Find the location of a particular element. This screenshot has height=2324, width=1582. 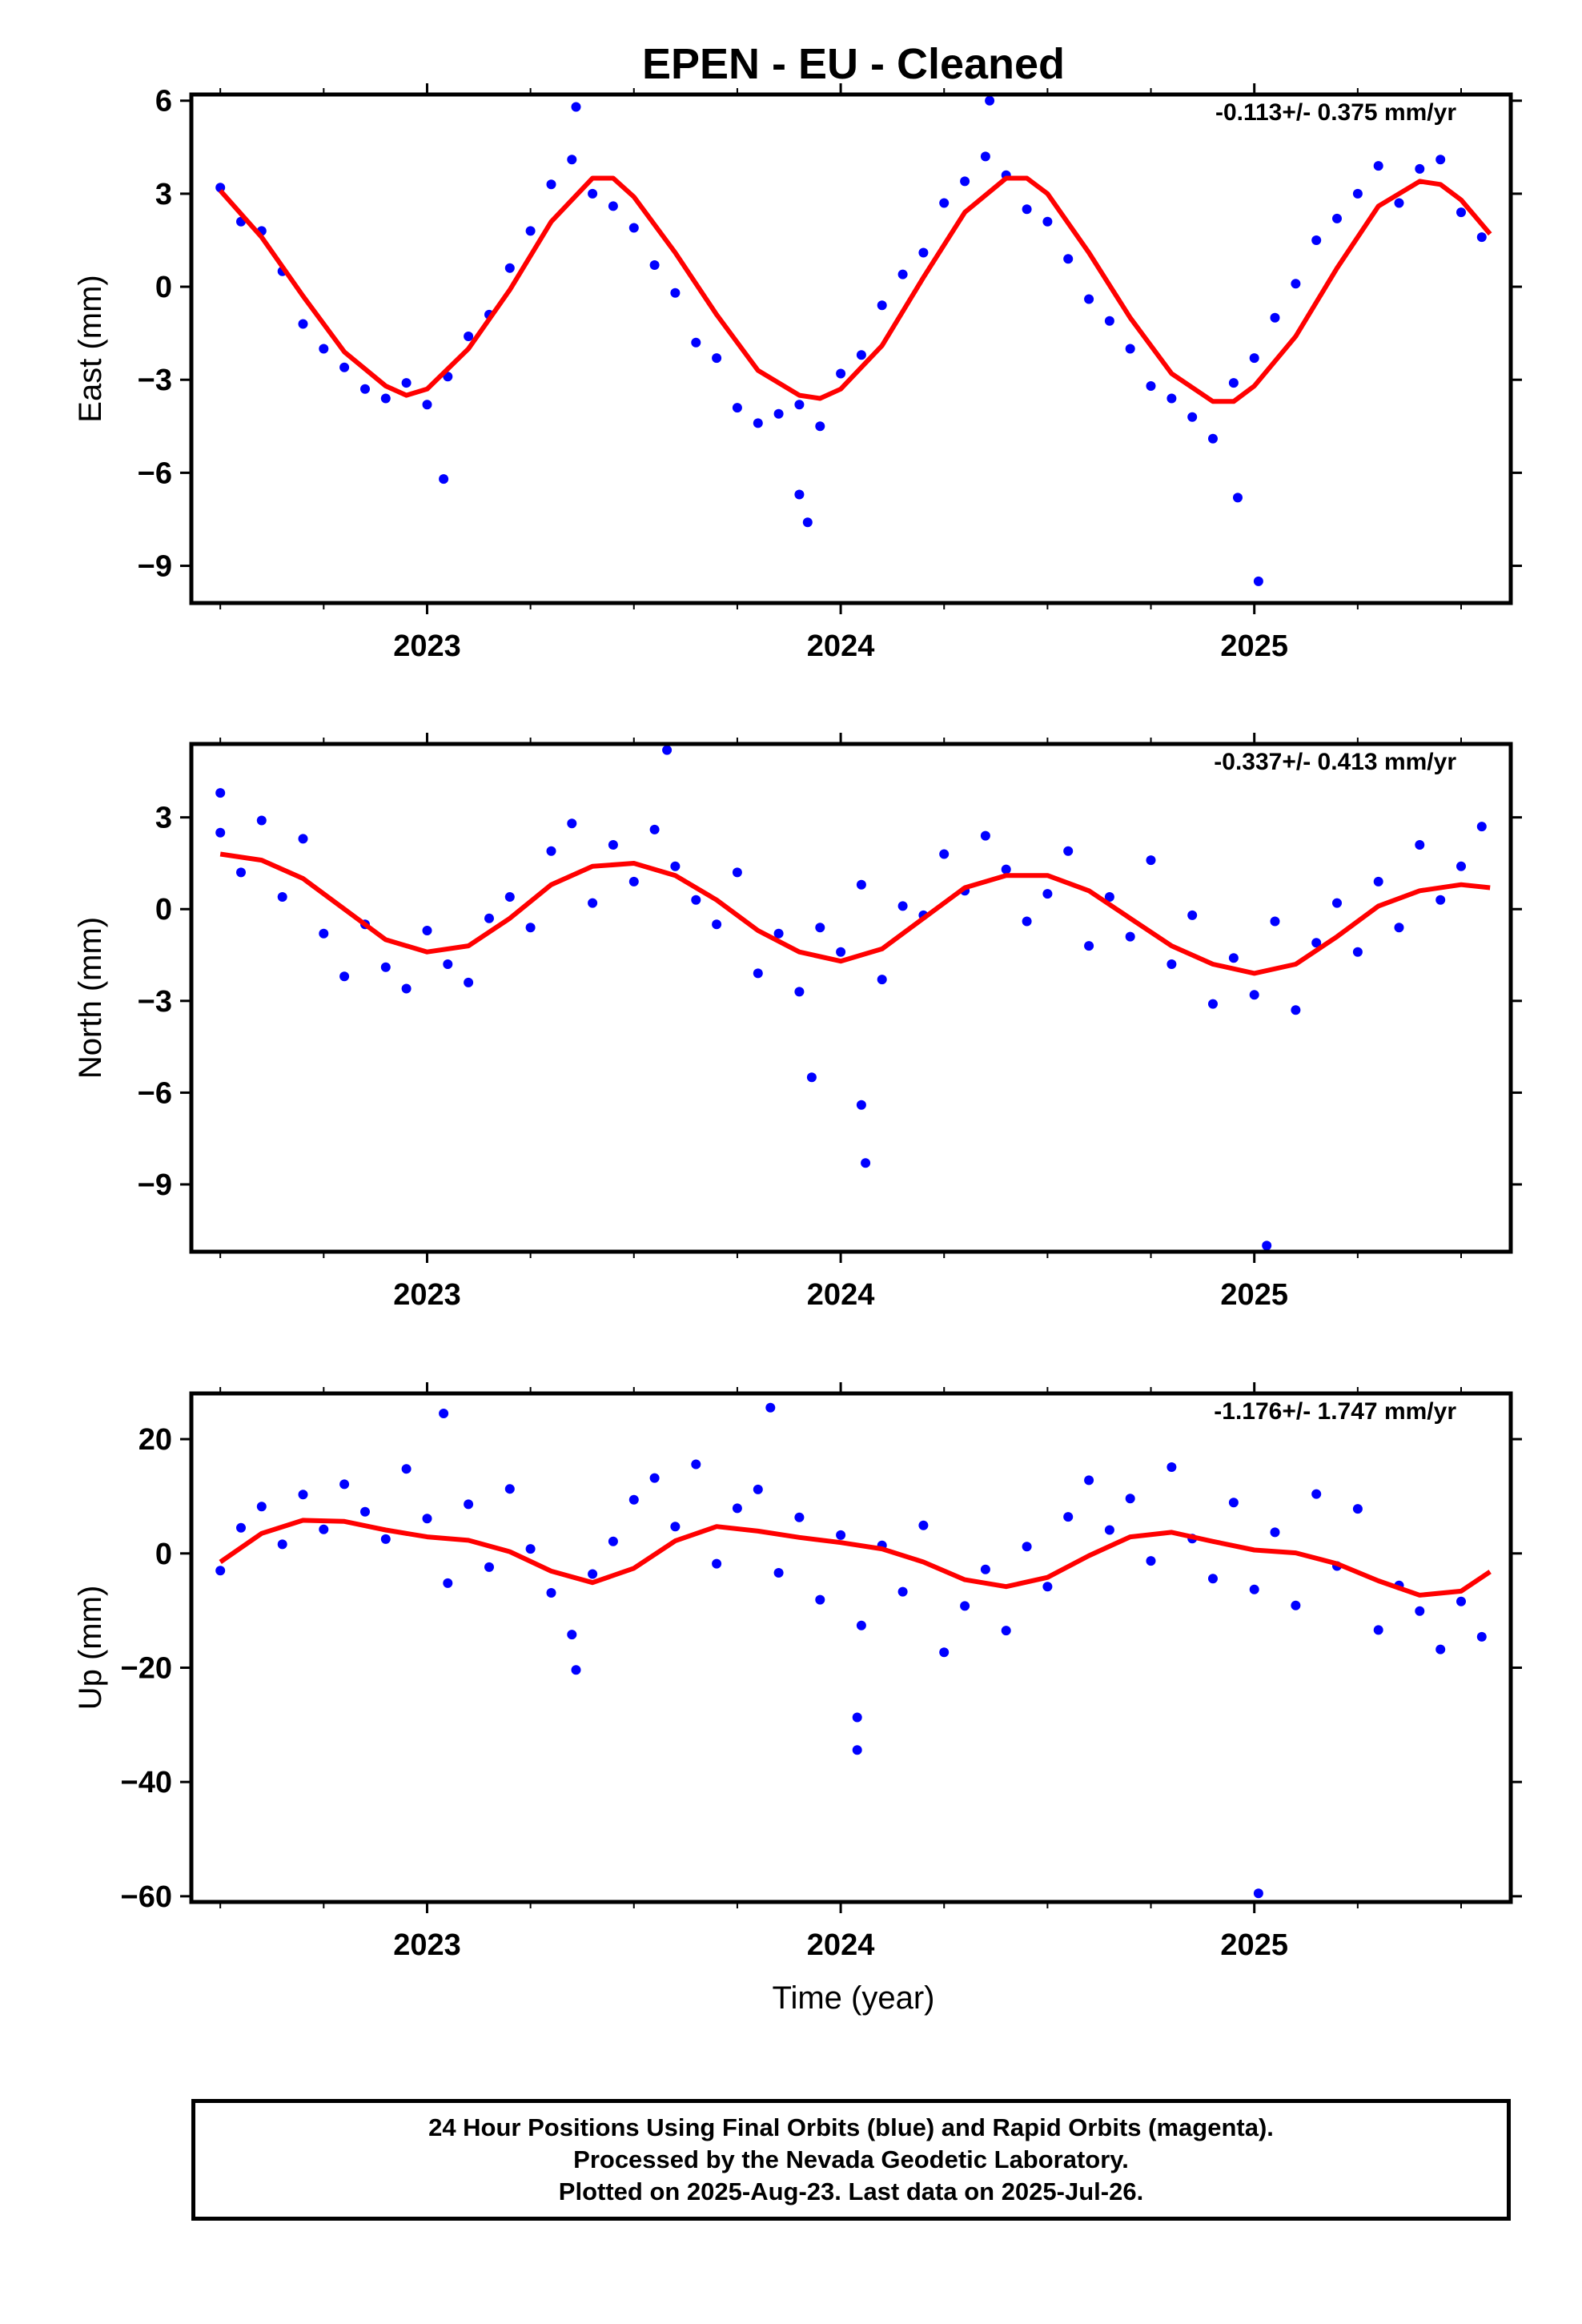

north-fit-curve is located at coordinates (855, 913).